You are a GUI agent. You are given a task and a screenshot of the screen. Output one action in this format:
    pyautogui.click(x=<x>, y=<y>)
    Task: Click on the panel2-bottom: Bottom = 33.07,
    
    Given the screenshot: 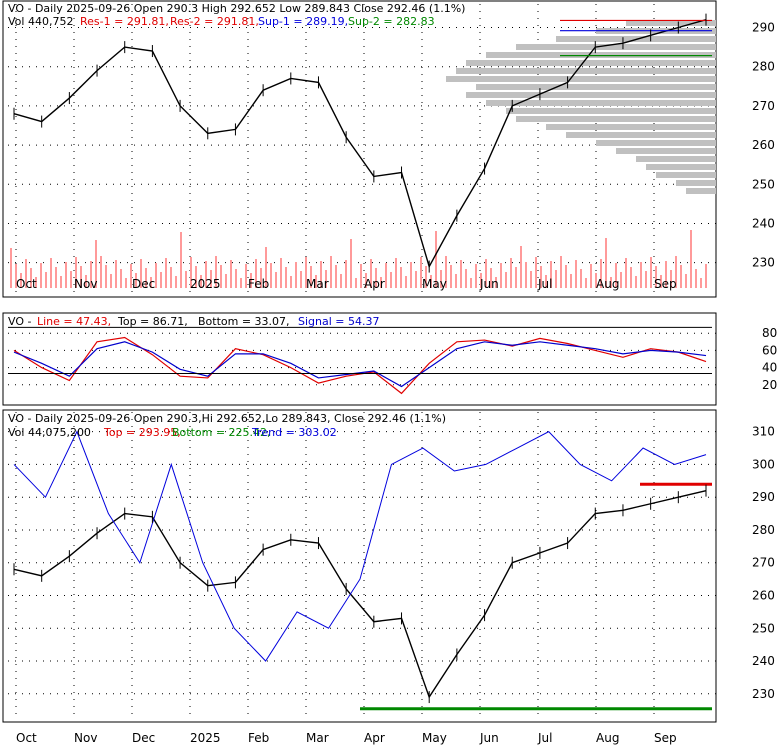 What is the action you would take?
    pyautogui.click(x=244, y=321)
    